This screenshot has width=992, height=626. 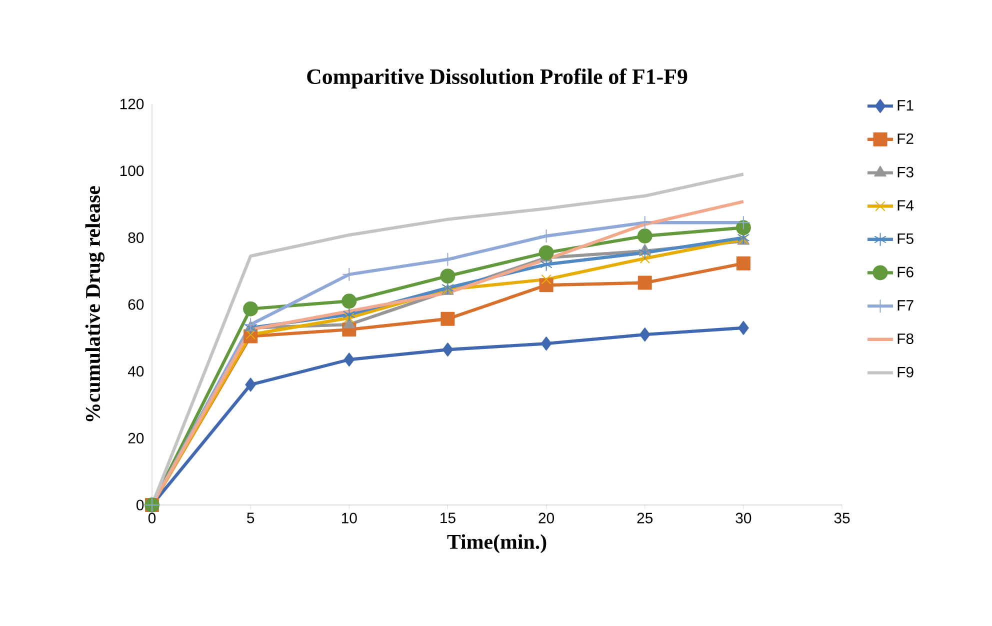 What do you see at coordinates (906, 172) in the screenshot?
I see `legend-label: F3` at bounding box center [906, 172].